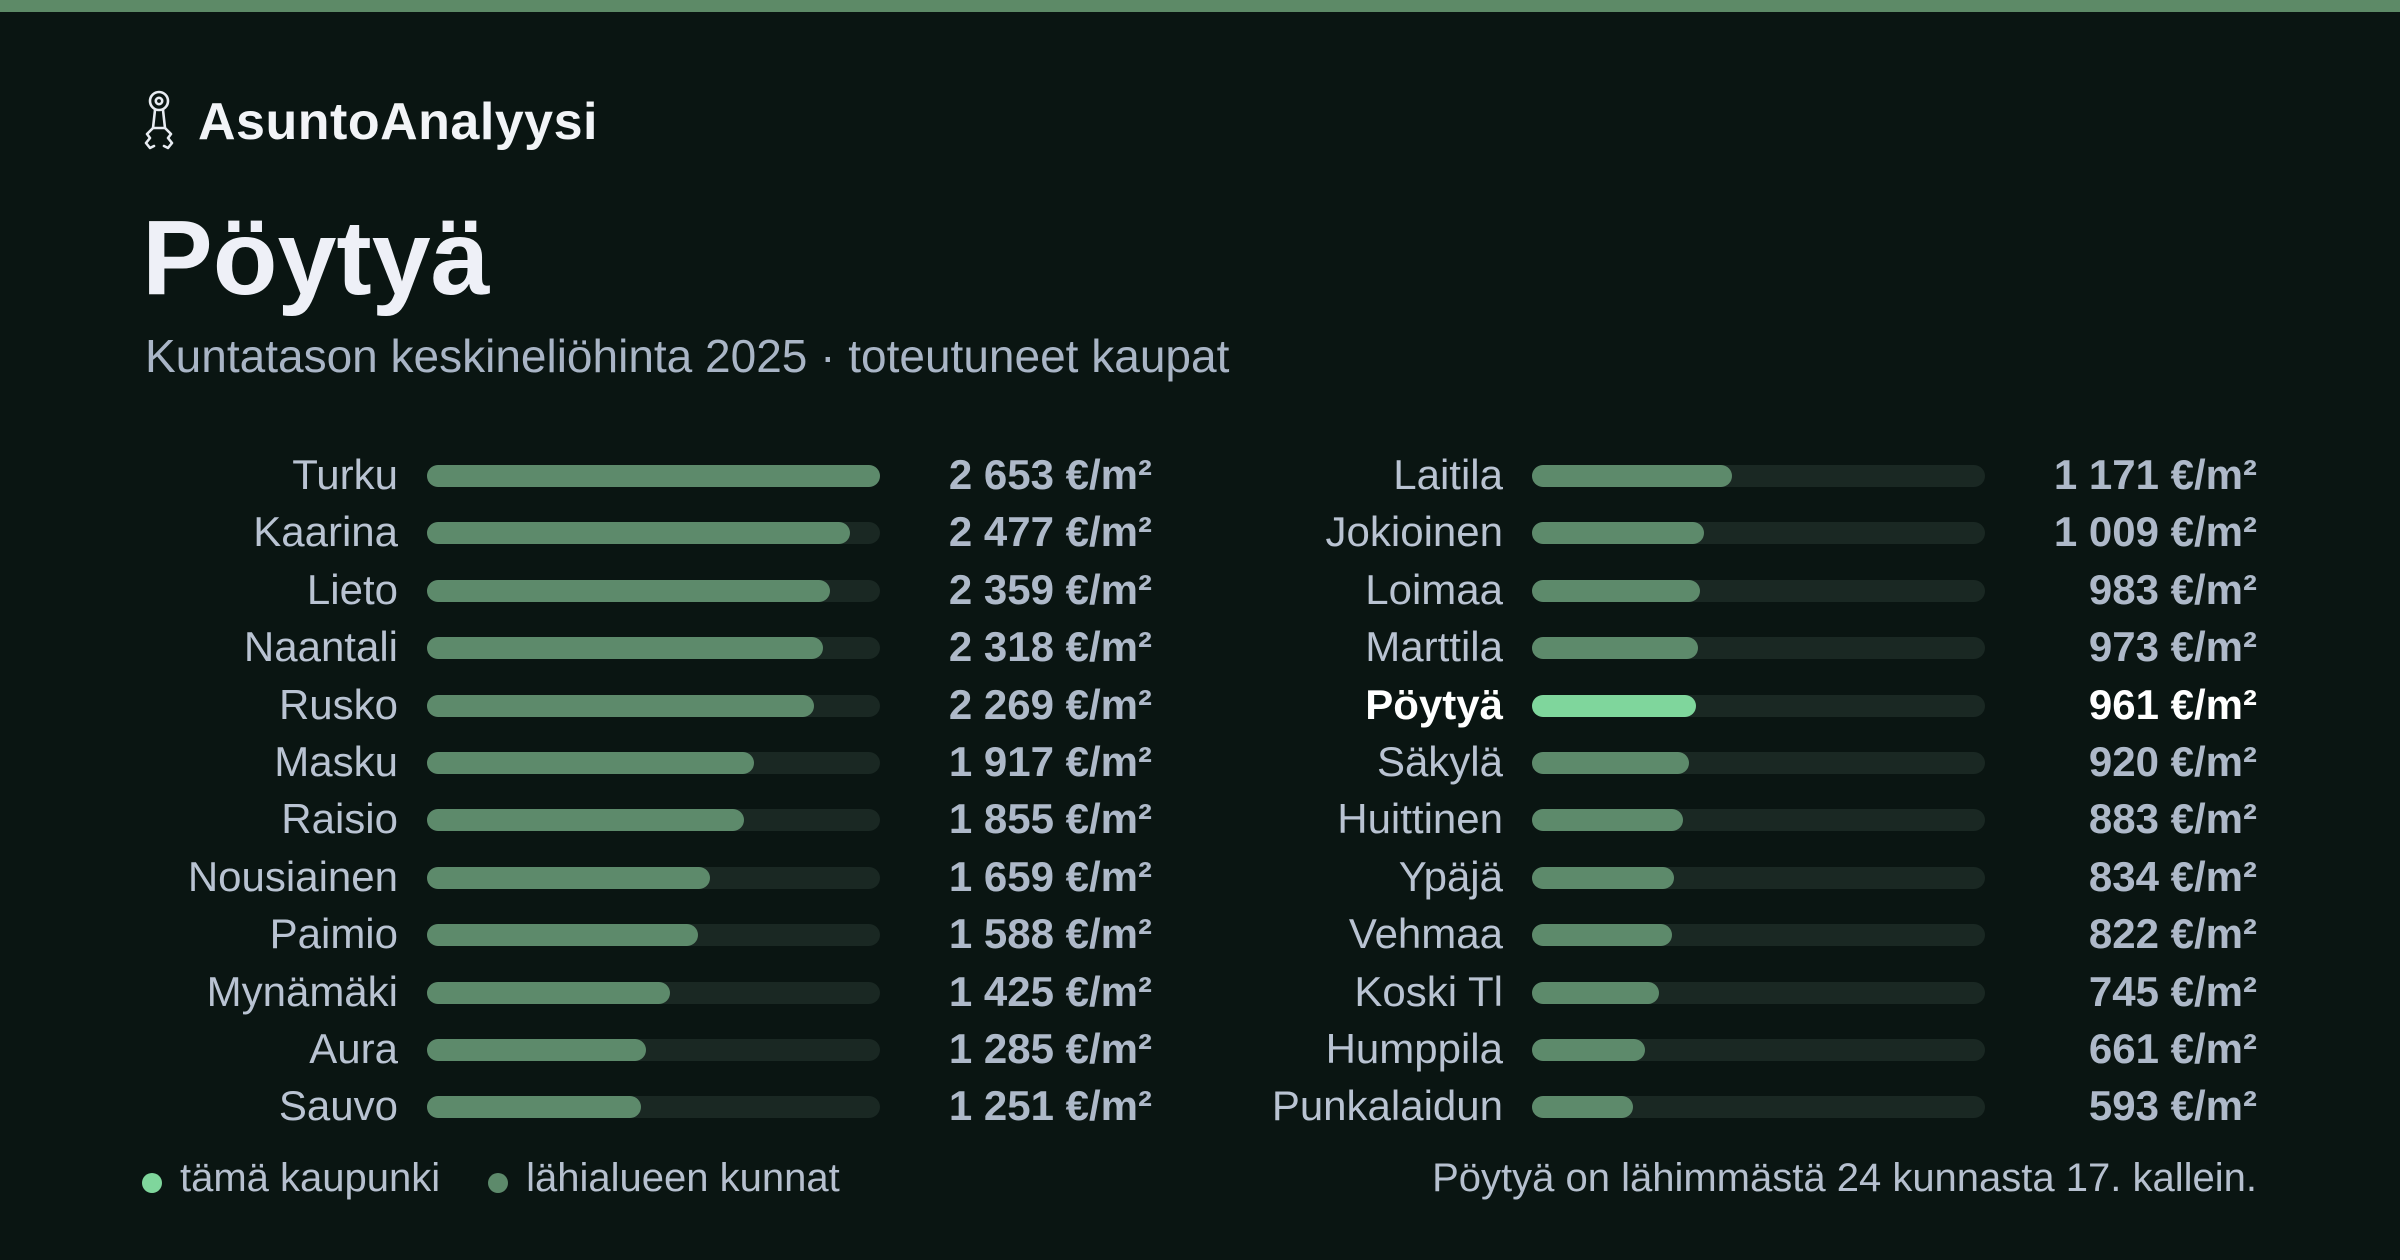  Describe the element at coordinates (1439, 761) in the screenshot. I see `bar-category-label: Säkylä` at that location.